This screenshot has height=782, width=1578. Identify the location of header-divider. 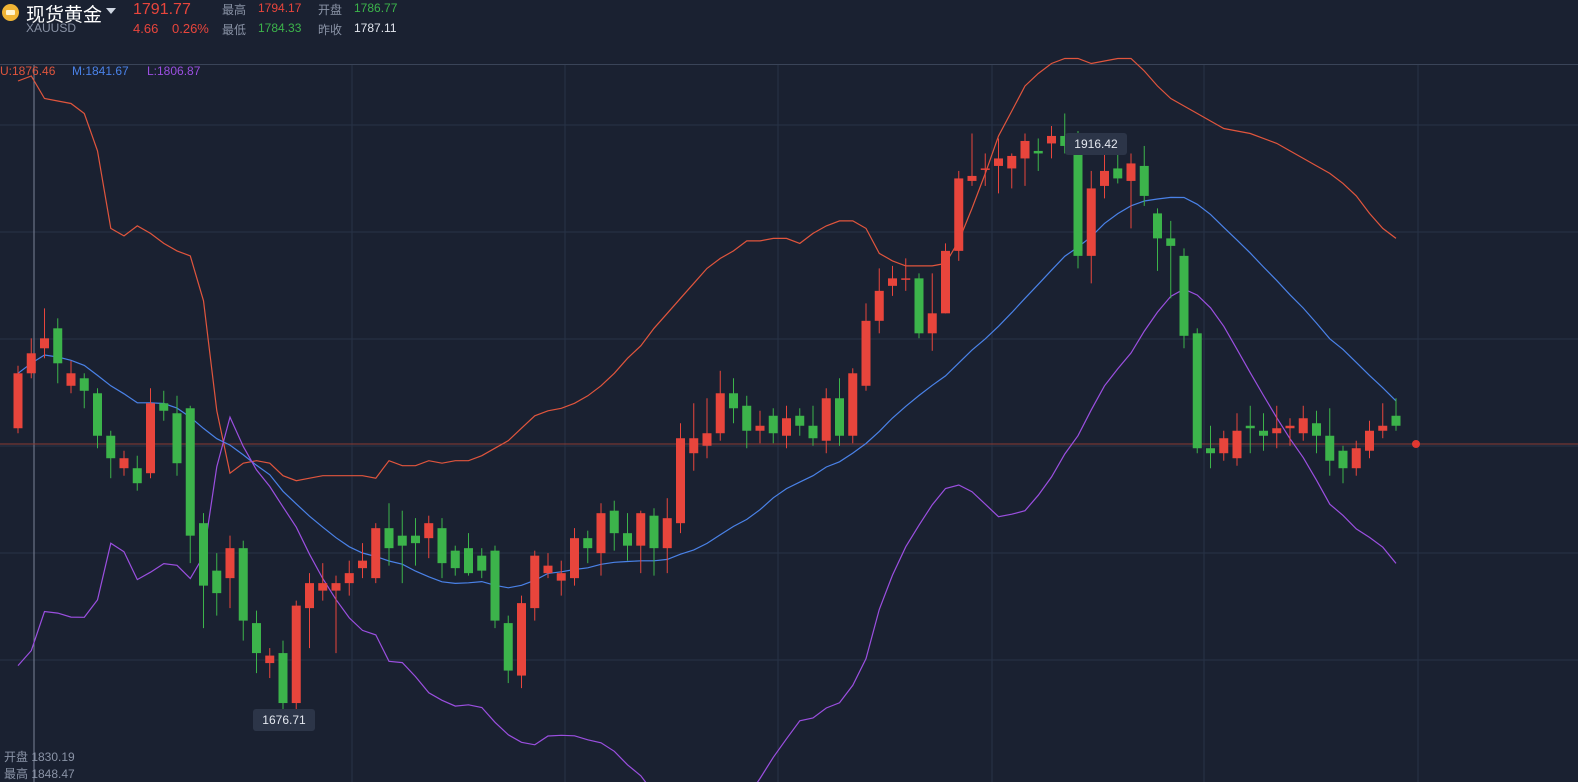
(789, 64).